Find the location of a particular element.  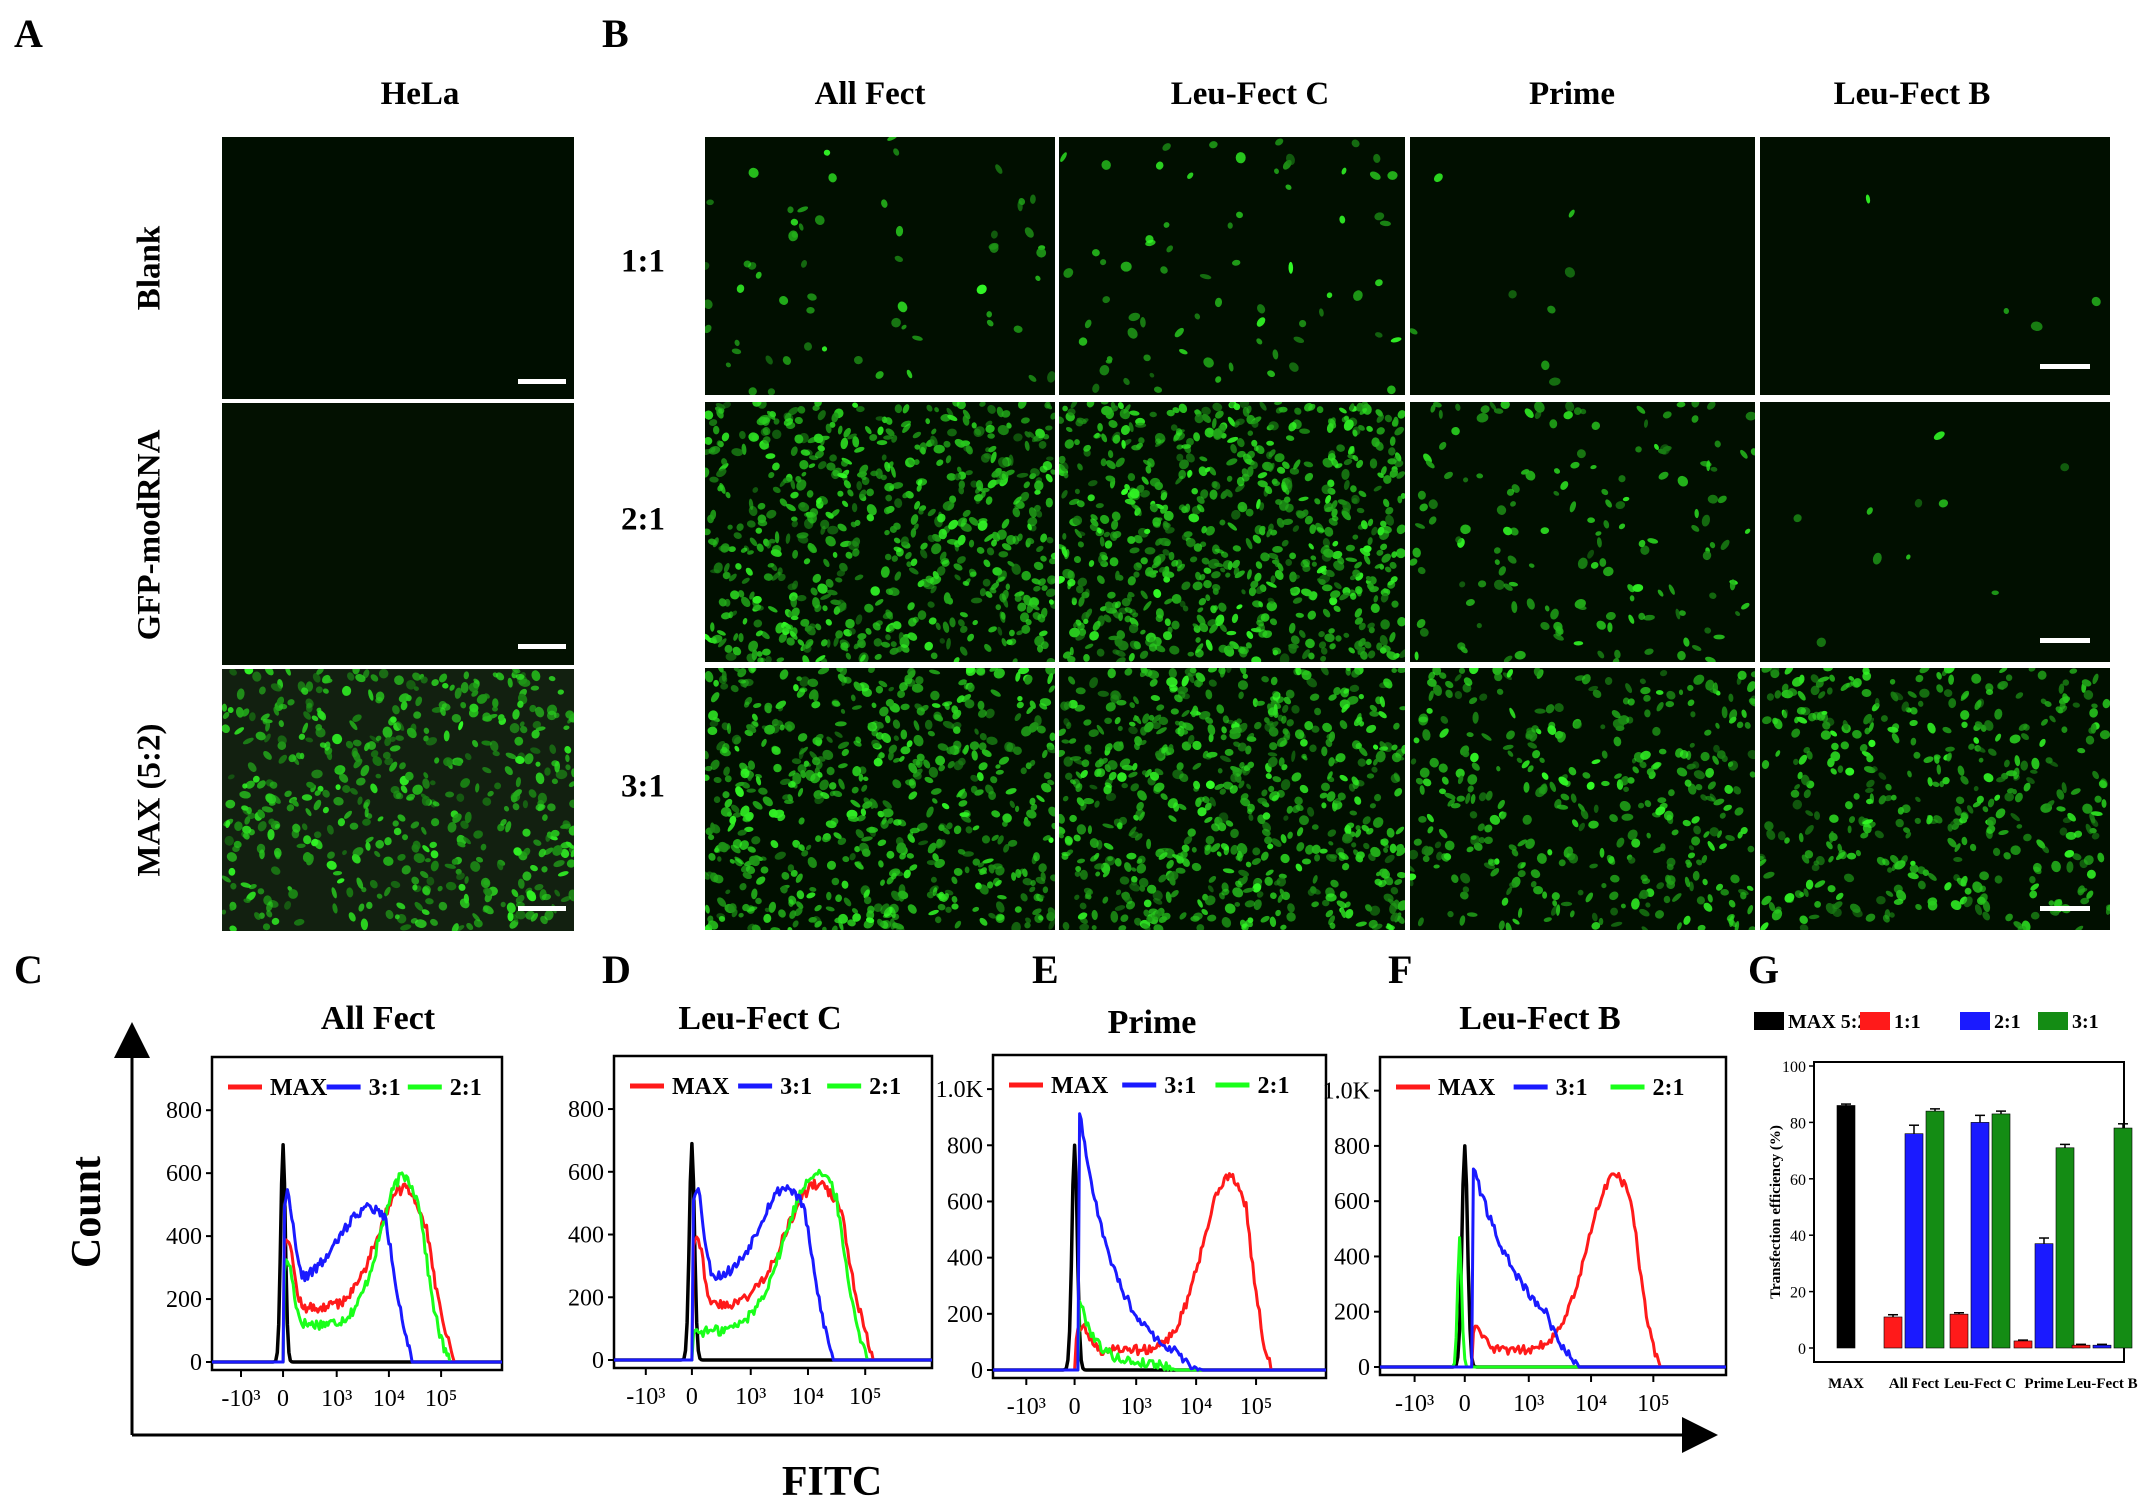

x-tick-label: 10⁵ is located at coordinates (1653, 1404).